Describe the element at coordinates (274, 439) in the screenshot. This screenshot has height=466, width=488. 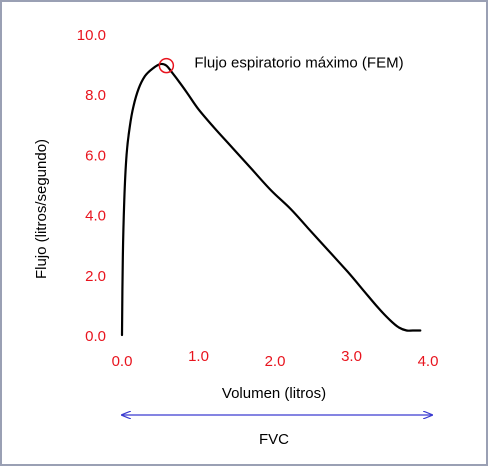
I see `fvc-label: FVC` at that location.